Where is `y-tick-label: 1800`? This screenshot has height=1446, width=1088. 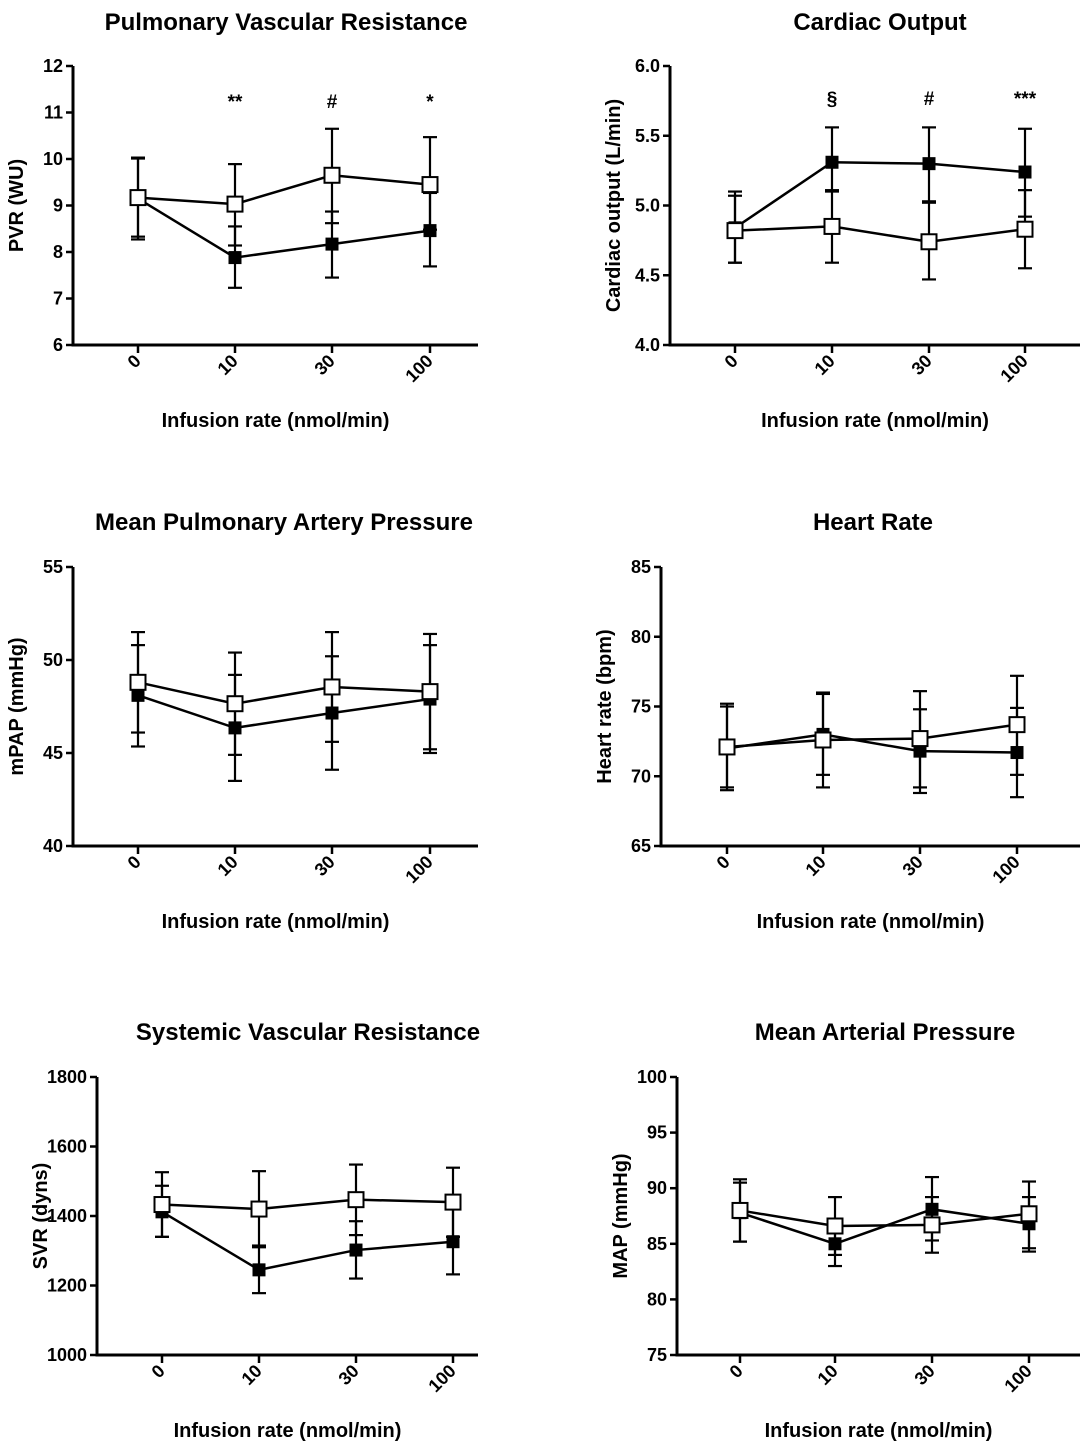 y-tick-label: 1800 is located at coordinates (67, 1077).